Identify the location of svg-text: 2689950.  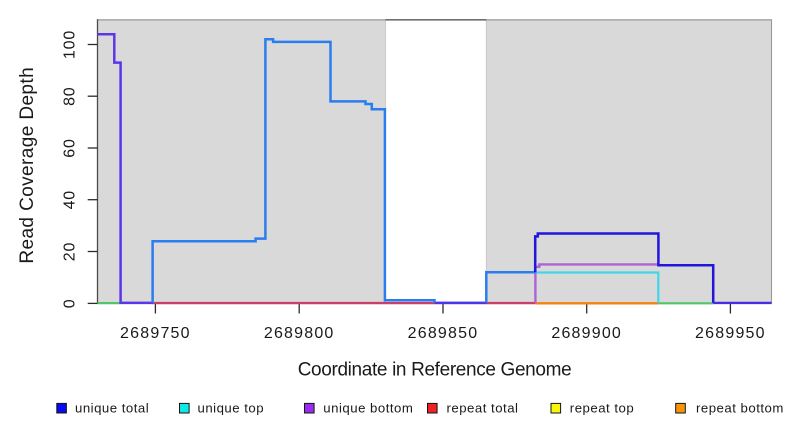
(730, 333).